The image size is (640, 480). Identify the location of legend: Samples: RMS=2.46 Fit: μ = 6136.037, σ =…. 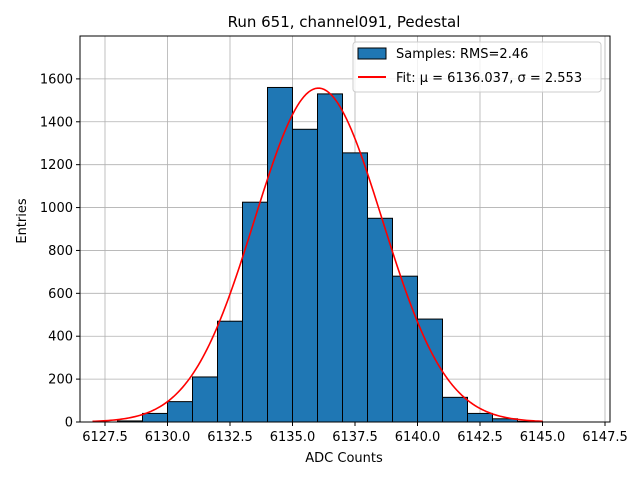
(477, 67).